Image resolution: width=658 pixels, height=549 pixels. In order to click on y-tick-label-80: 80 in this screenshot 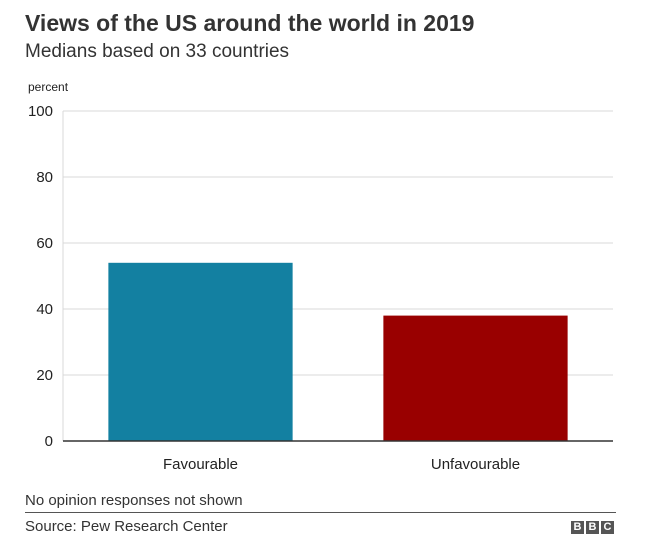, I will do `click(44, 177)`.